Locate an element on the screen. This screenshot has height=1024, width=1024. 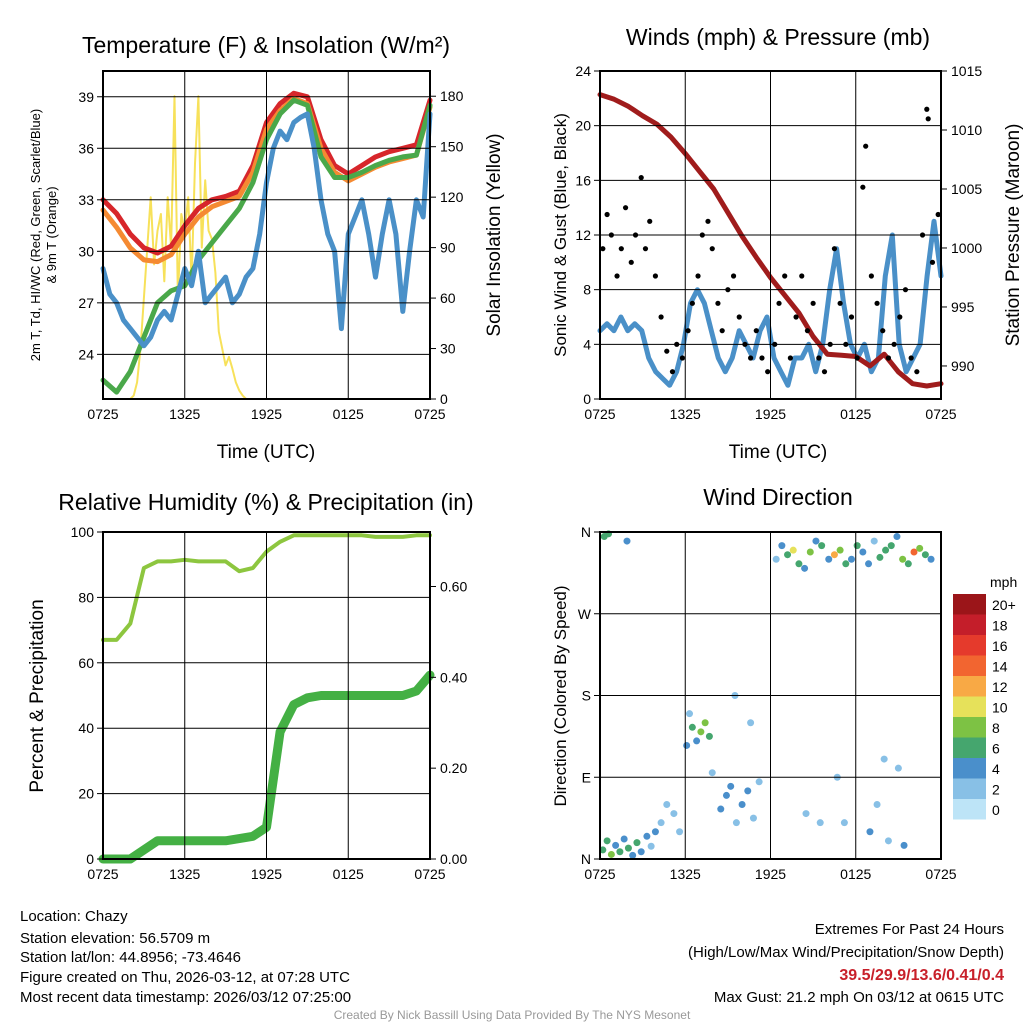
y-tick-label: S is located at coordinates (586, 696).